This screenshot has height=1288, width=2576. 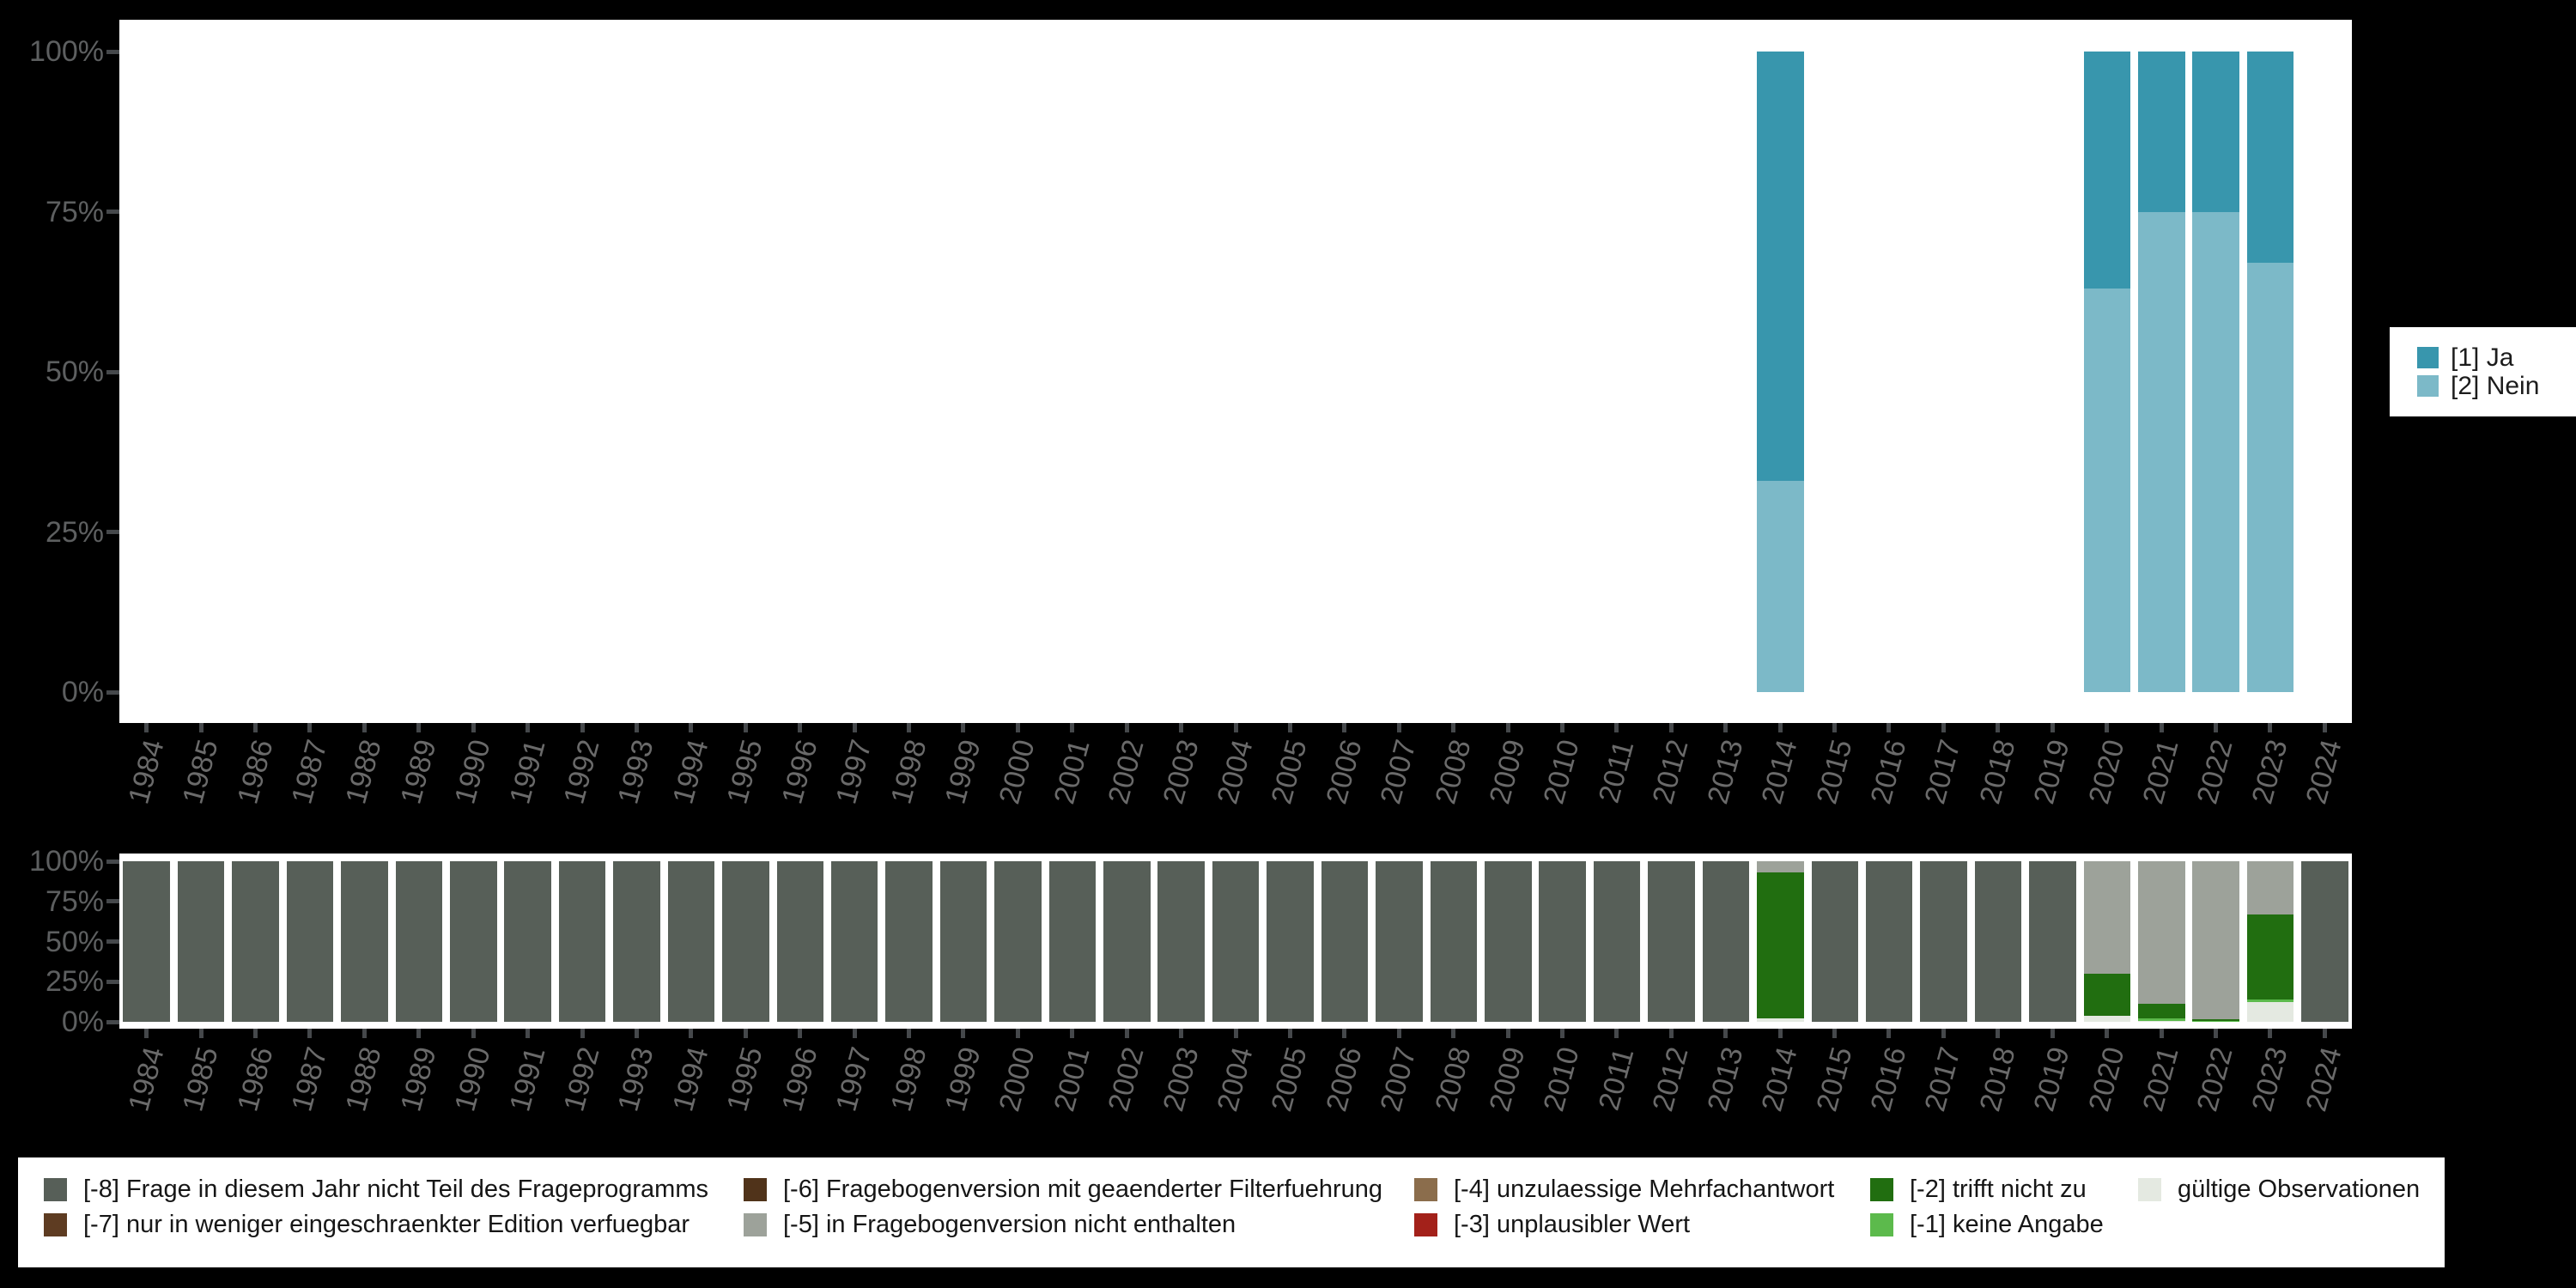 I want to click on x-axis-year-label: 2014, so click(x=1779, y=772).